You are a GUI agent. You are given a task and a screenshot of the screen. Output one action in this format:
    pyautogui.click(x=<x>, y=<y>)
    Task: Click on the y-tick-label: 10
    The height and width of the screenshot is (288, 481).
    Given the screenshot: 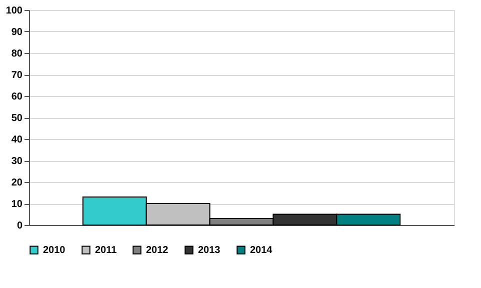 What is the action you would take?
    pyautogui.click(x=17, y=204)
    